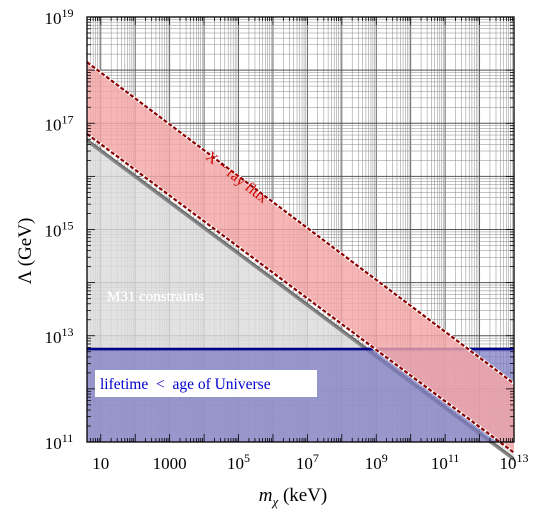 The height and width of the screenshot is (512, 533). I want to click on y-tick-label: 1011, so click(59, 442).